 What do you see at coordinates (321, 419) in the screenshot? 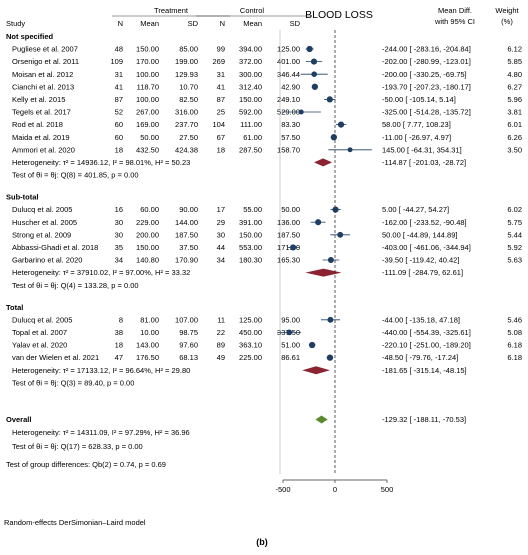
I see `overall-diamond` at bounding box center [321, 419].